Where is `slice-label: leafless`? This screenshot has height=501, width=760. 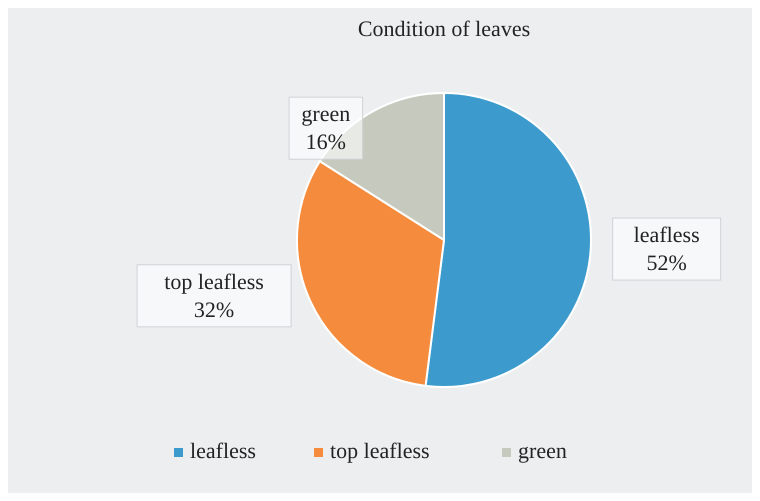 slice-label: leafless is located at coordinates (667, 235).